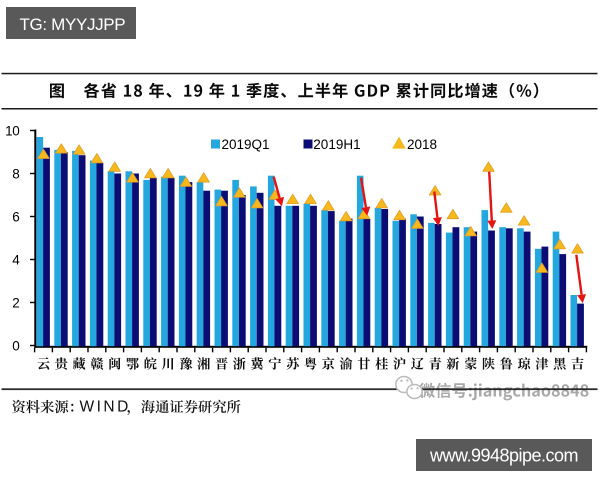 This screenshot has width=600, height=485. What do you see at coordinates (15, 345) in the screenshot?
I see `svg-text: 0` at bounding box center [15, 345].